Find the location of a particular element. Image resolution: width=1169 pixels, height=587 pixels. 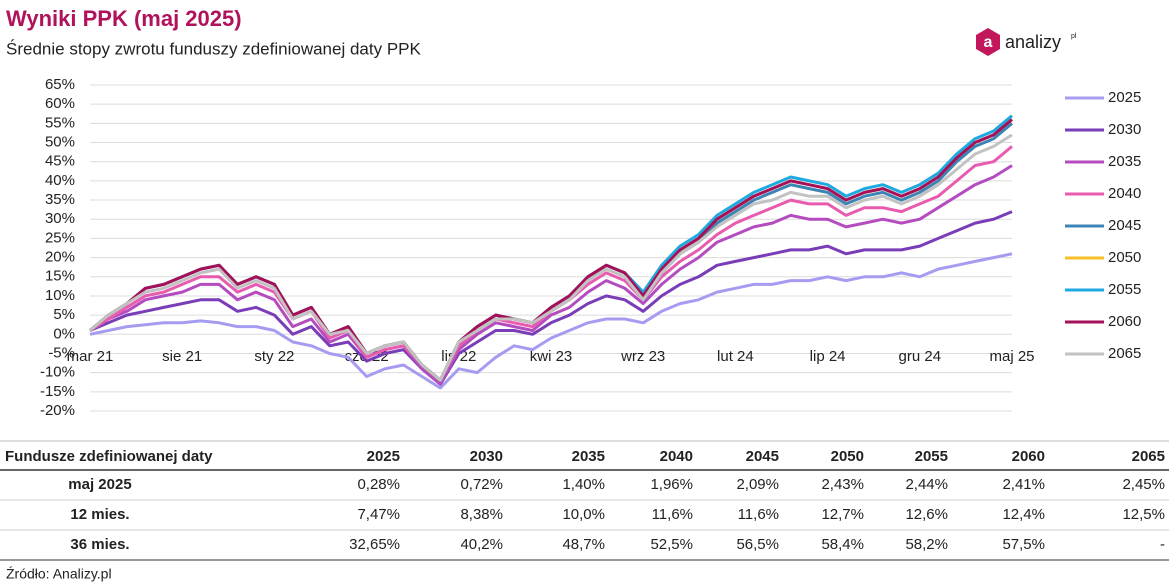

table-header: Fundusze zdefiniowanej daty is located at coordinates (109, 456).